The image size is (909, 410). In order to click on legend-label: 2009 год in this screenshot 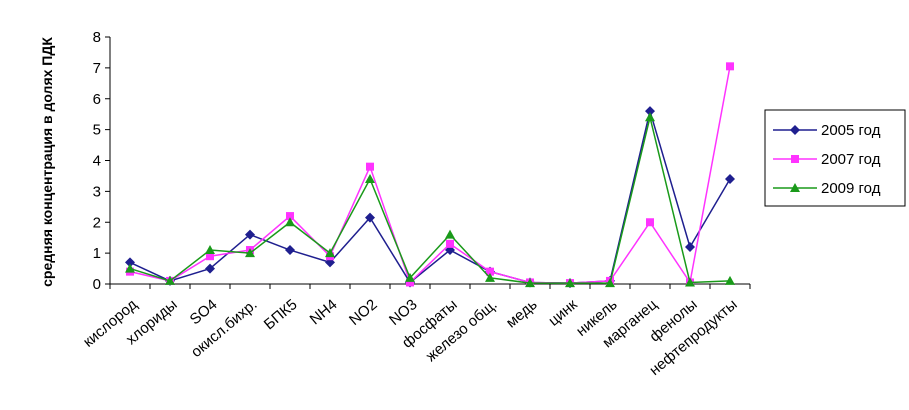, I will do `click(851, 188)`.